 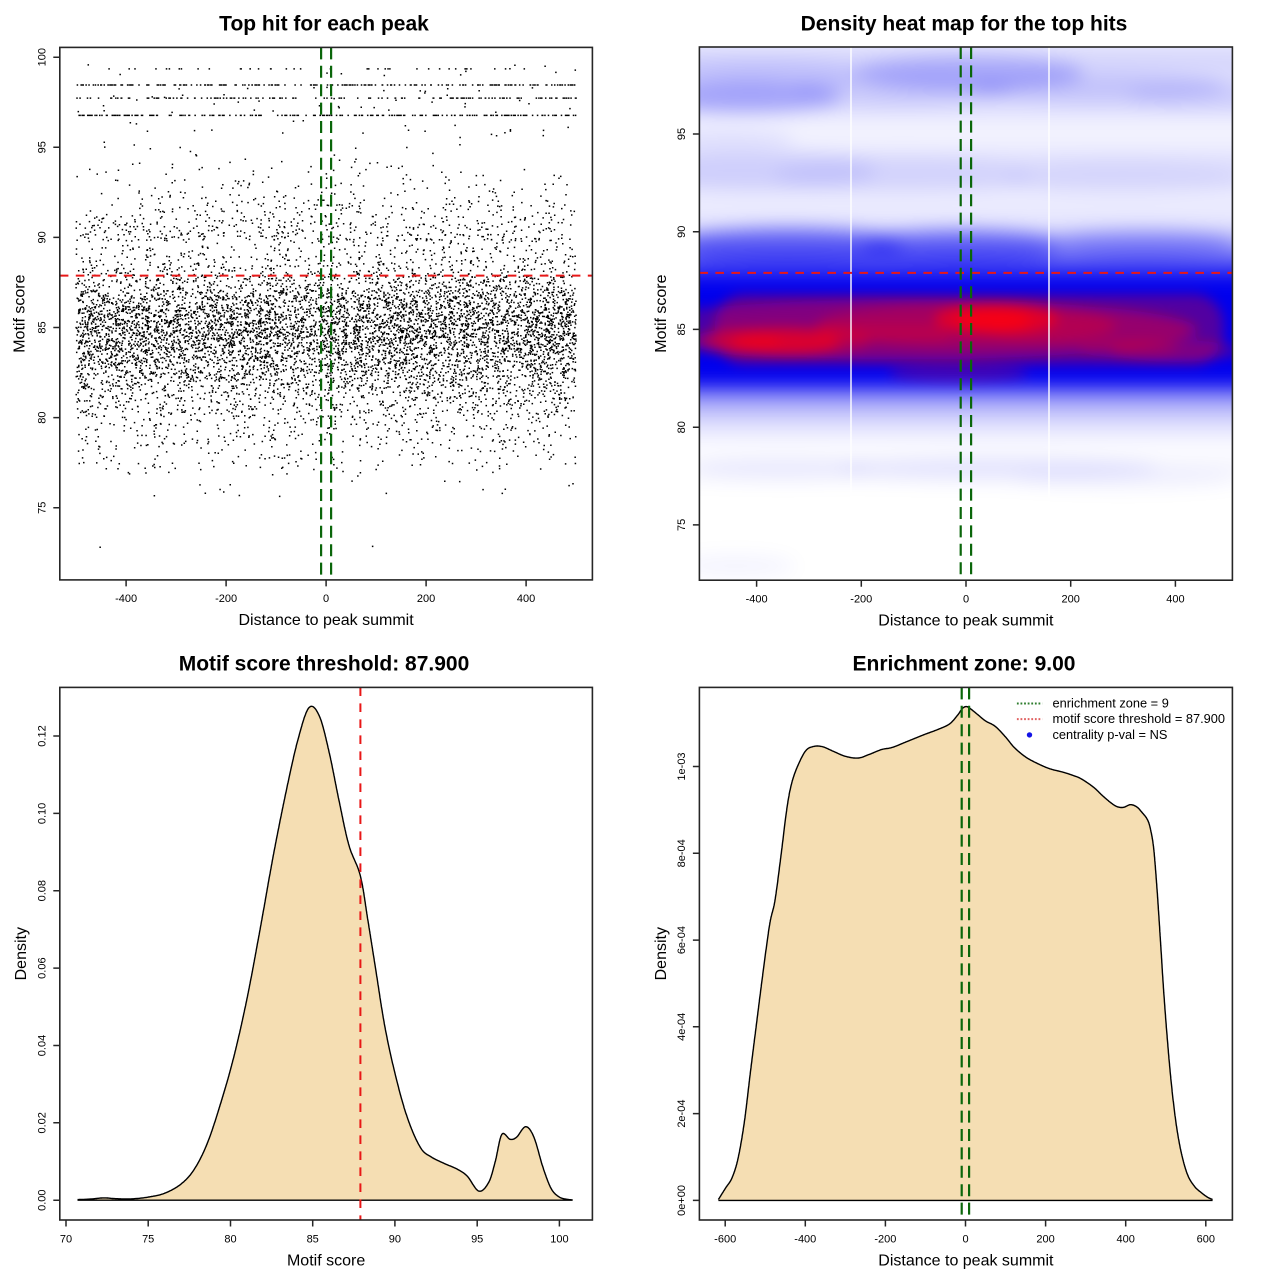 I want to click on svg-text: 70, so click(x=66, y=1239).